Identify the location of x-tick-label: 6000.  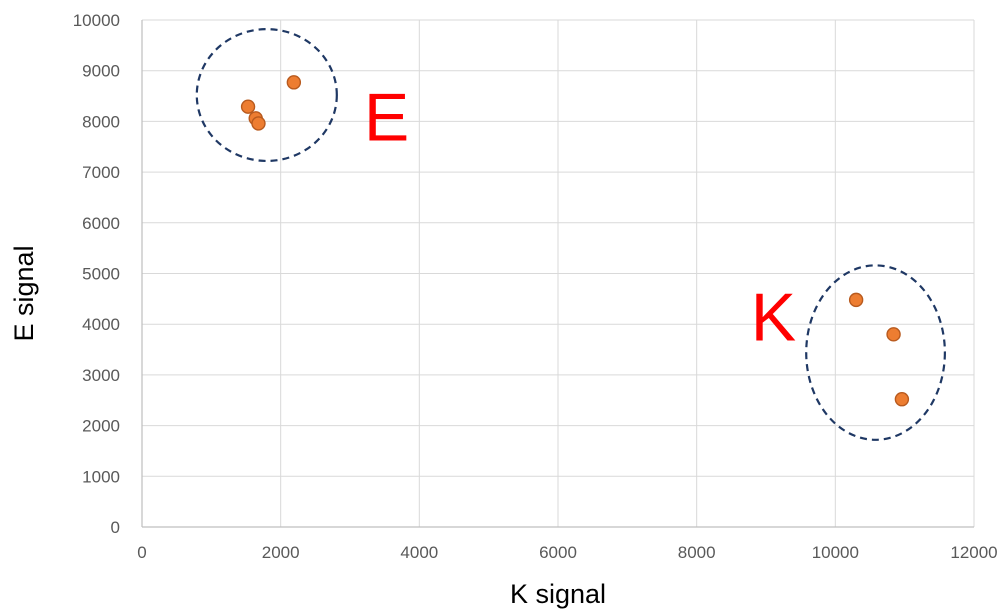
(558, 552).